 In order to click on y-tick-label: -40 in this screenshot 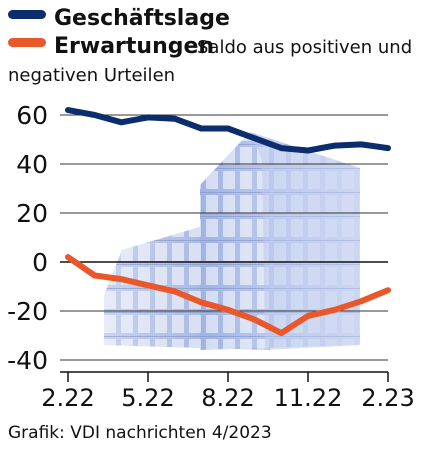, I will do `click(27, 360)`.